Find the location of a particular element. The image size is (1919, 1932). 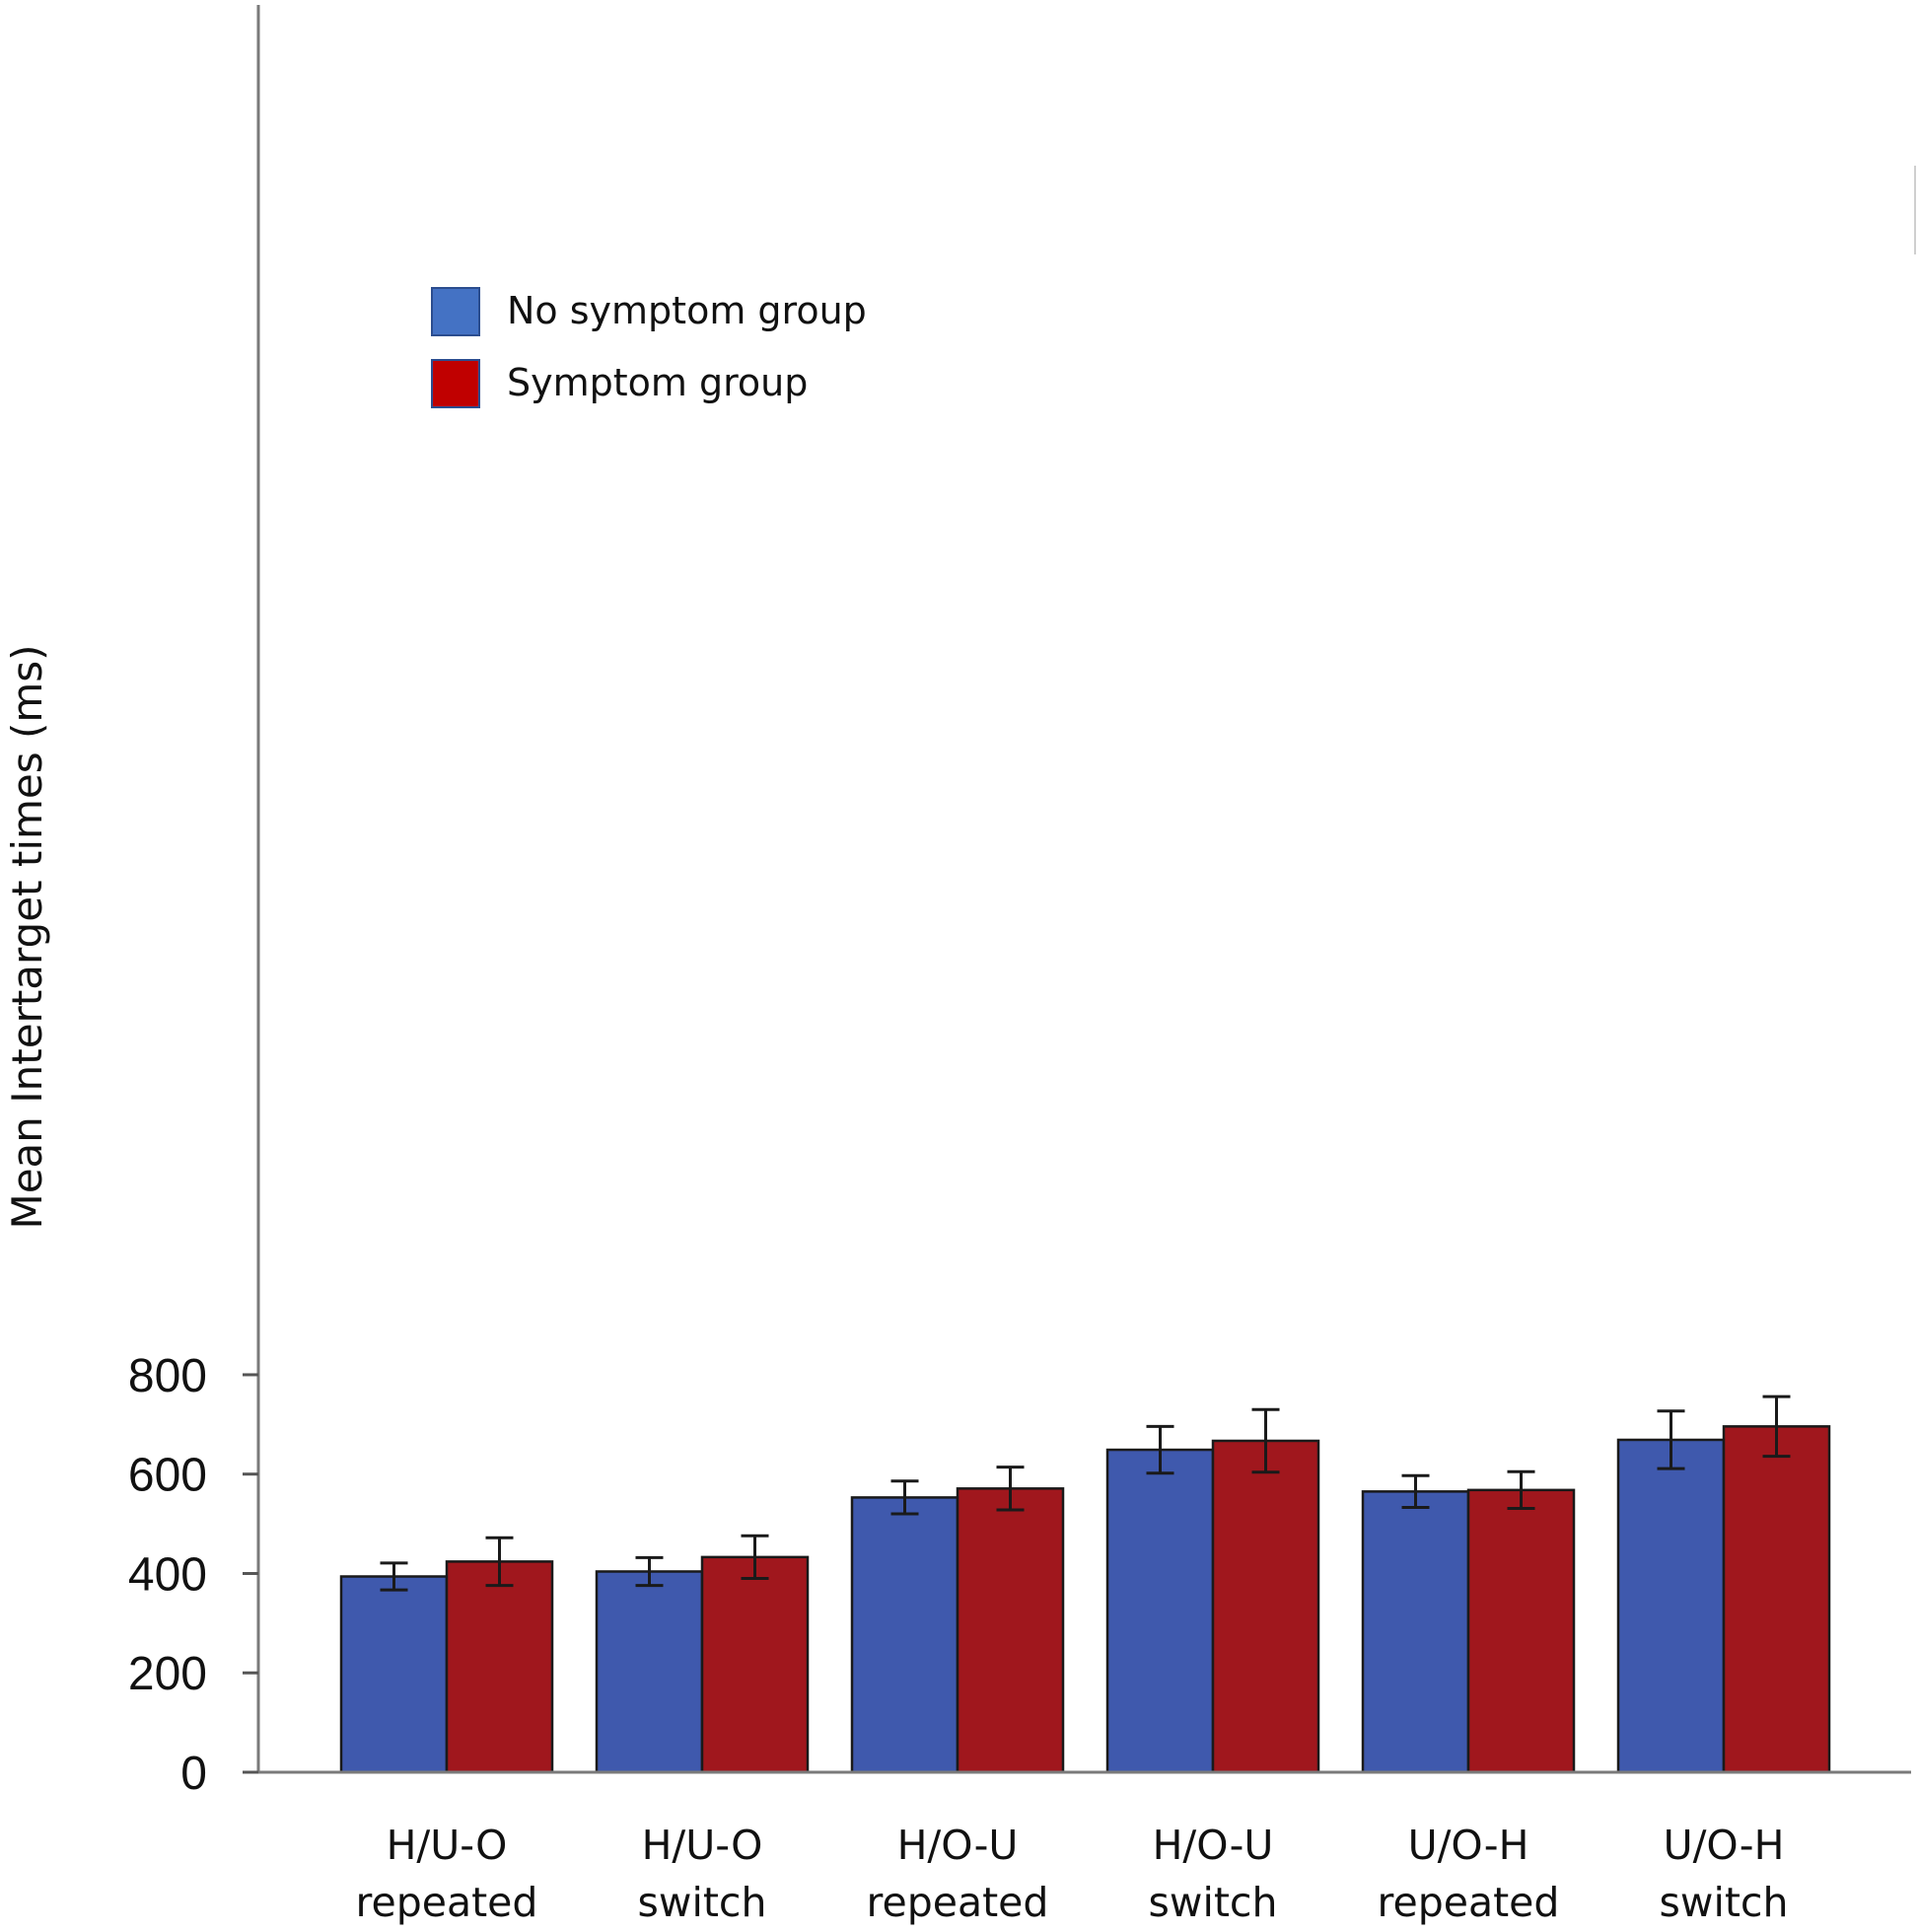

y-axis-title: Mean Intertarget times (ms) is located at coordinates (27, 937).